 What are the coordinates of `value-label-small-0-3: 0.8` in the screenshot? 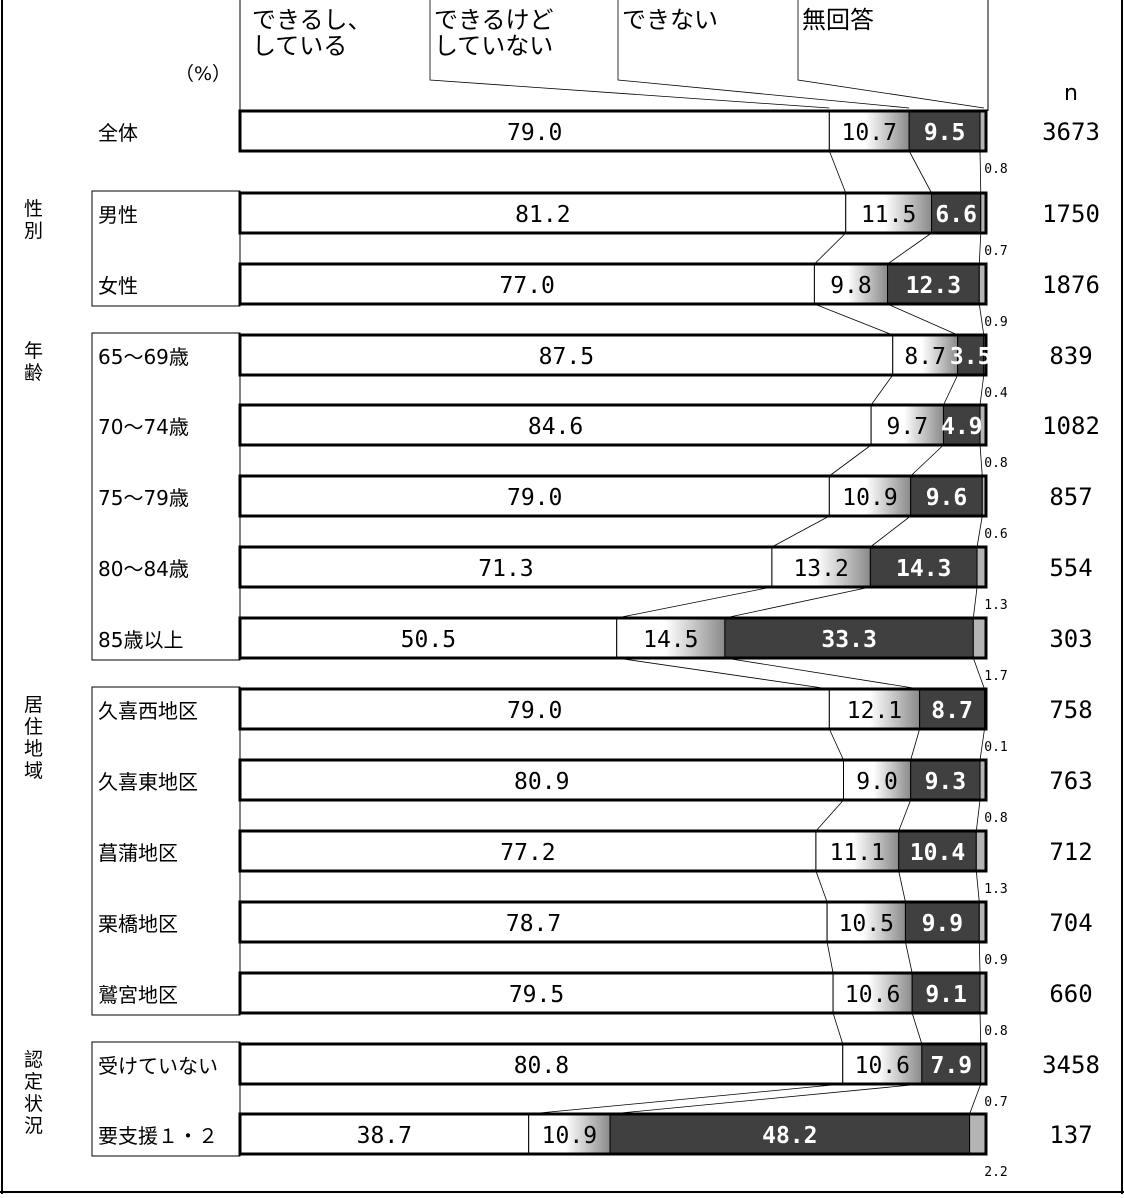 It's located at (995, 169).